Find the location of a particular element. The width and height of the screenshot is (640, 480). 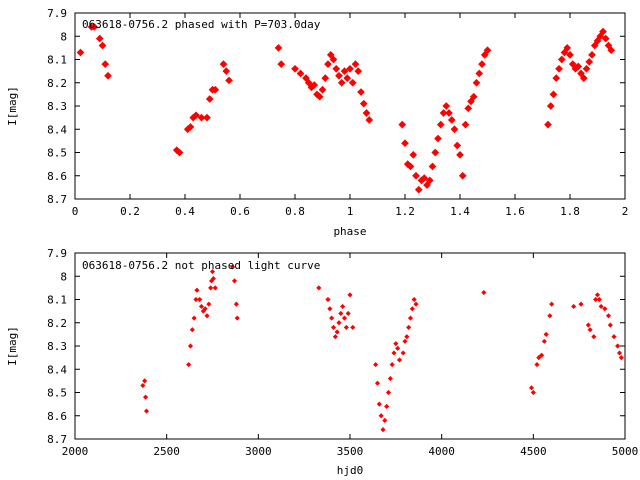

x-tick-label: 1.6 is located at coordinates (515, 211).